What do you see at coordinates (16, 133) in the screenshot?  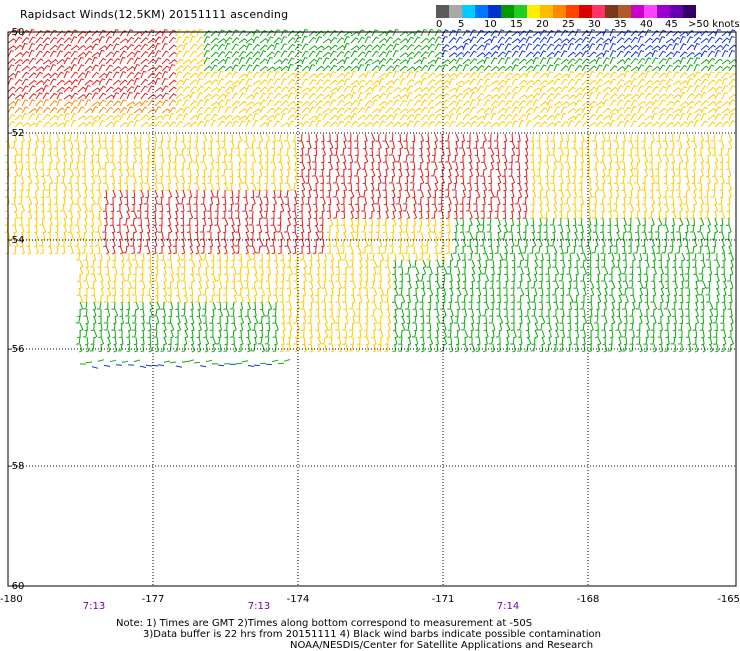 I see `lat-label: -52` at bounding box center [16, 133].